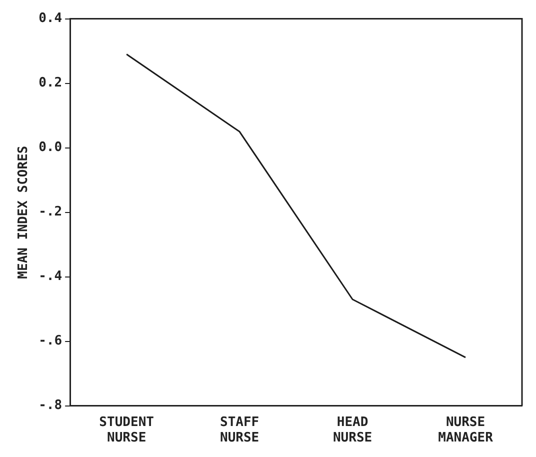  I want to click on y-axis-title: MEAN INDEX SCORES, so click(24, 212).